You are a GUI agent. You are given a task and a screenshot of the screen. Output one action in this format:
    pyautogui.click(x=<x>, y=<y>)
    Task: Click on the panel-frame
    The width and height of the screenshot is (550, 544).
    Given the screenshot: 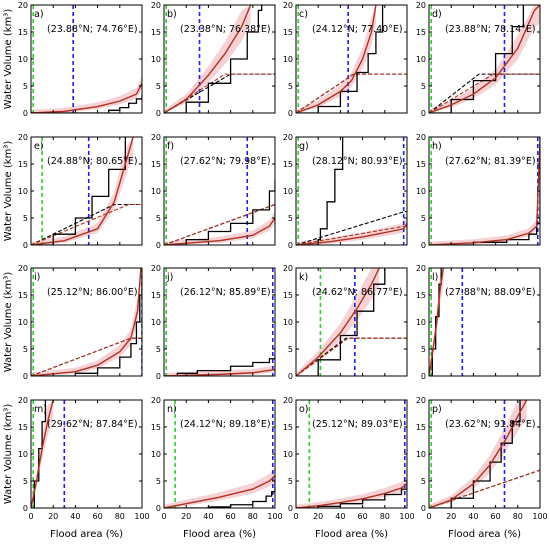 What is the action you would take?
    pyautogui.click(x=86, y=322)
    